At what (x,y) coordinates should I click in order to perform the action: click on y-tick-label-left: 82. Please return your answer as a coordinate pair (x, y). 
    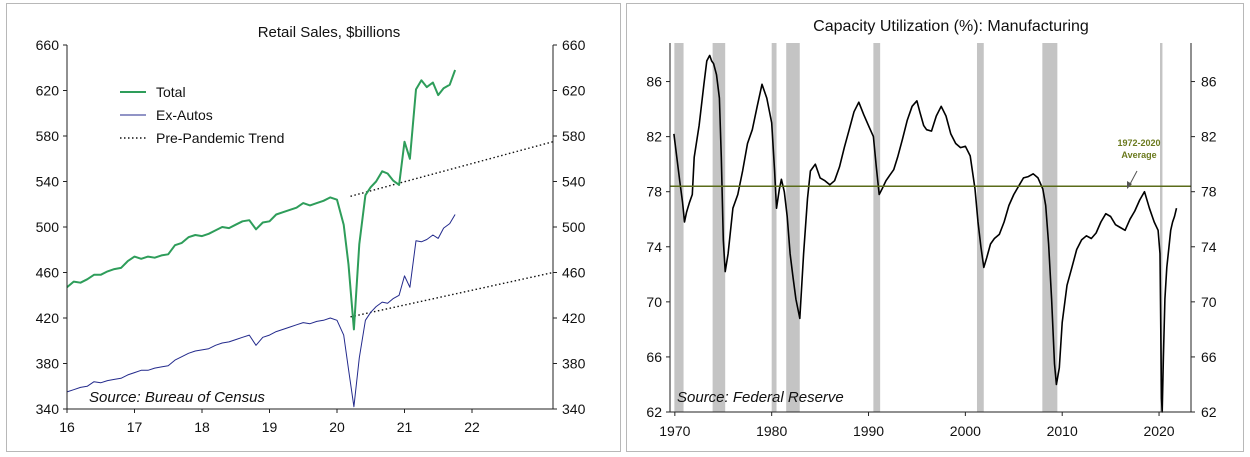
    Looking at the image, I should click on (654, 137).